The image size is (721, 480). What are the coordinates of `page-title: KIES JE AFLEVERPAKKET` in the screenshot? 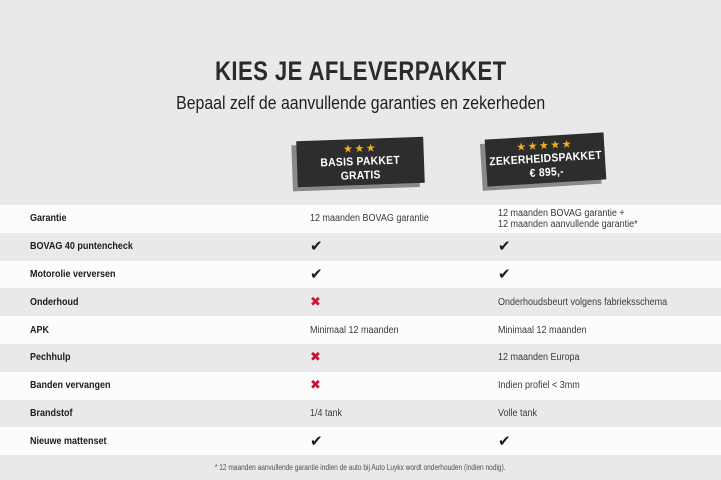 It's located at (360, 71).